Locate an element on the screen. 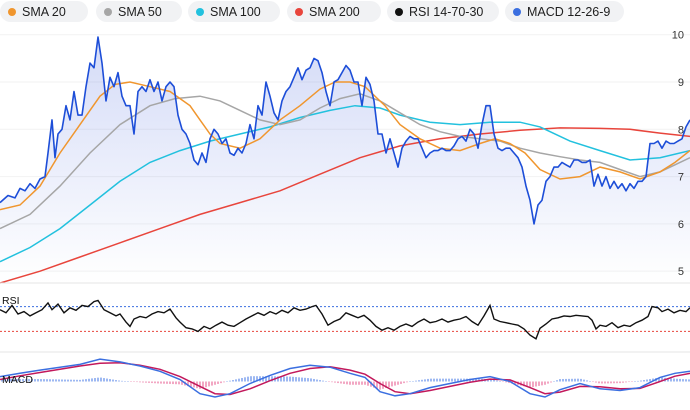 Image resolution: width=690 pixels, height=410 pixels. rsi-pane: RSI is located at coordinates (345, 317).